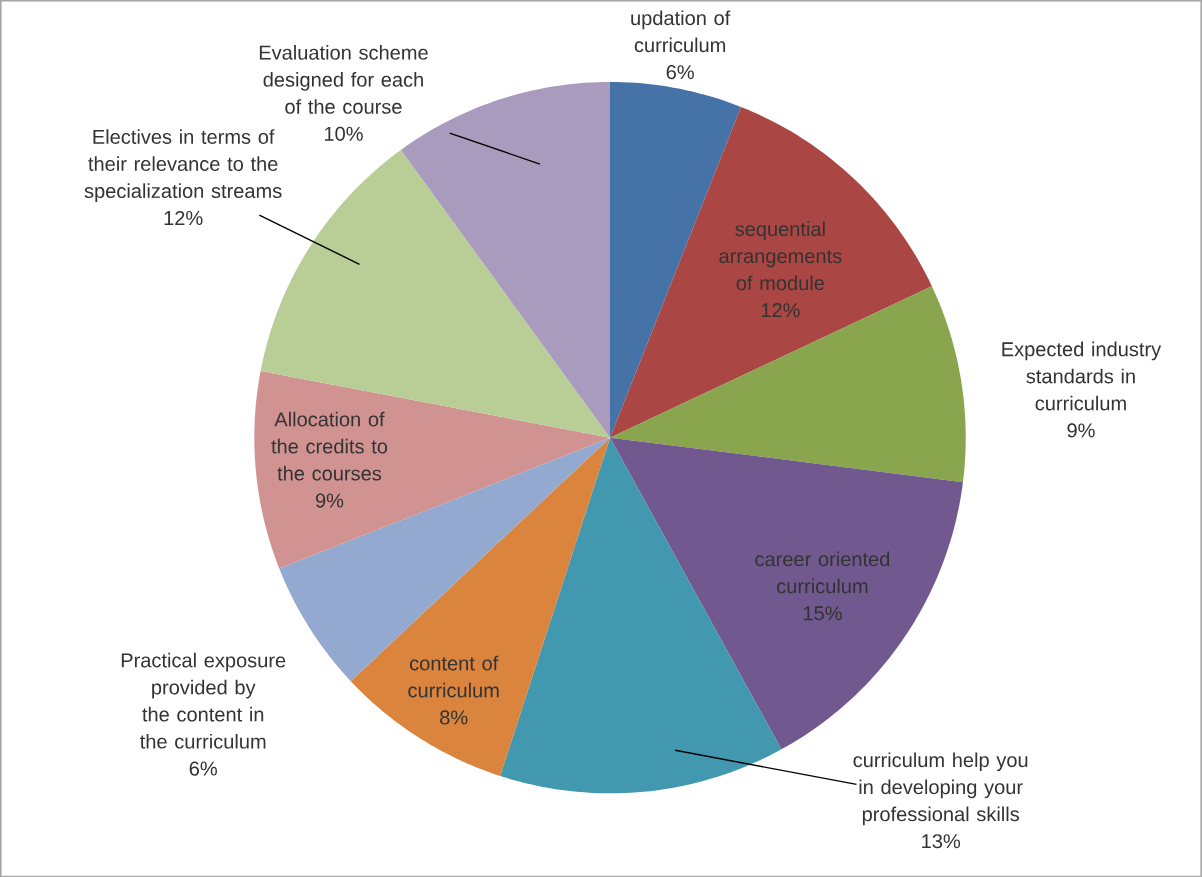  I want to click on data-label: 15%, so click(822, 613).